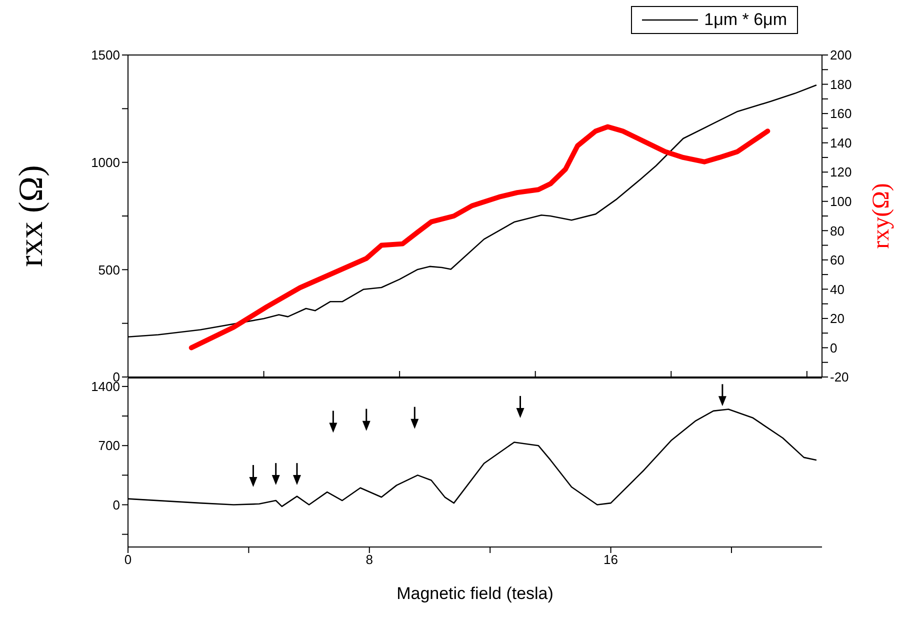 Image resolution: width=914 pixels, height=620 pixels. I want to click on y2-tick-label: 40, so click(837, 289).